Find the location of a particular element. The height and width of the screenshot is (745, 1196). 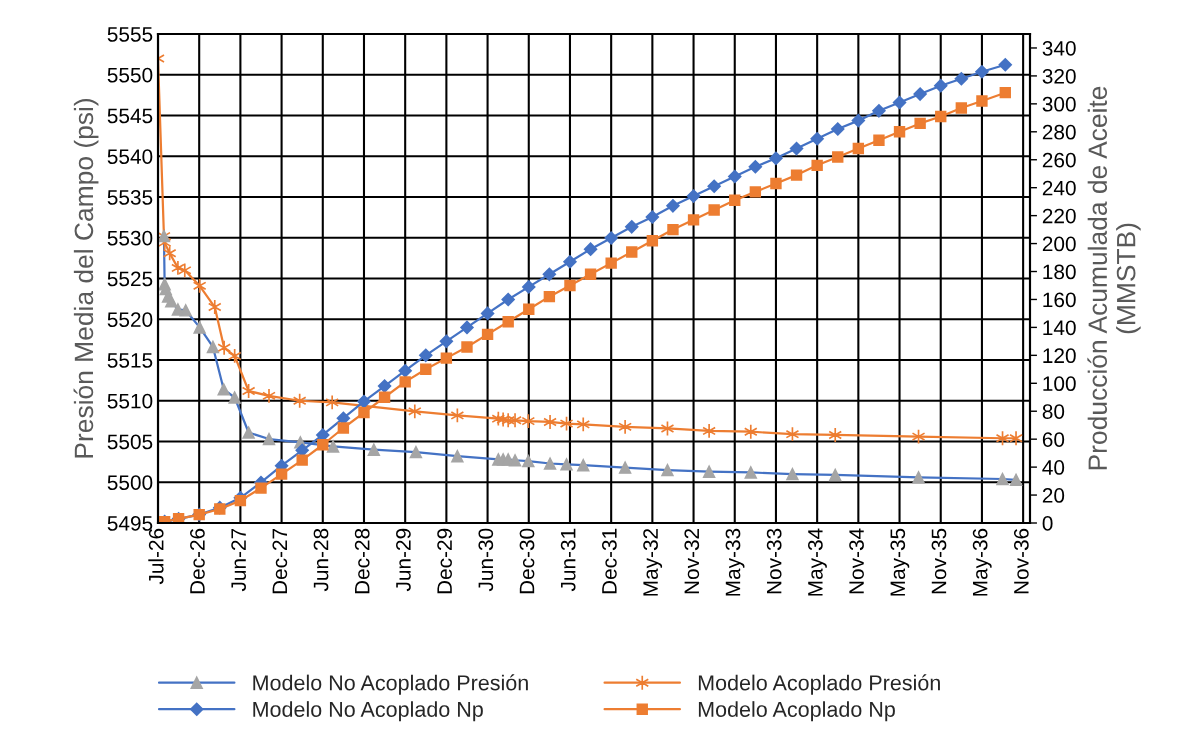

y-tick-label: 5515 is located at coordinates (130, 360).